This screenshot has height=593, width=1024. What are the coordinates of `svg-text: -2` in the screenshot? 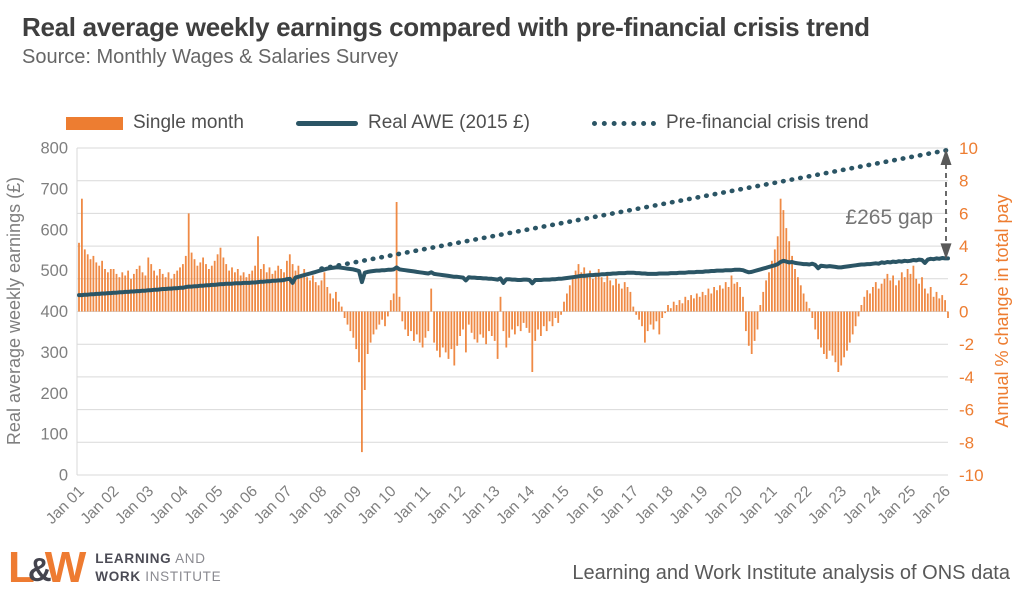 It's located at (966, 344).